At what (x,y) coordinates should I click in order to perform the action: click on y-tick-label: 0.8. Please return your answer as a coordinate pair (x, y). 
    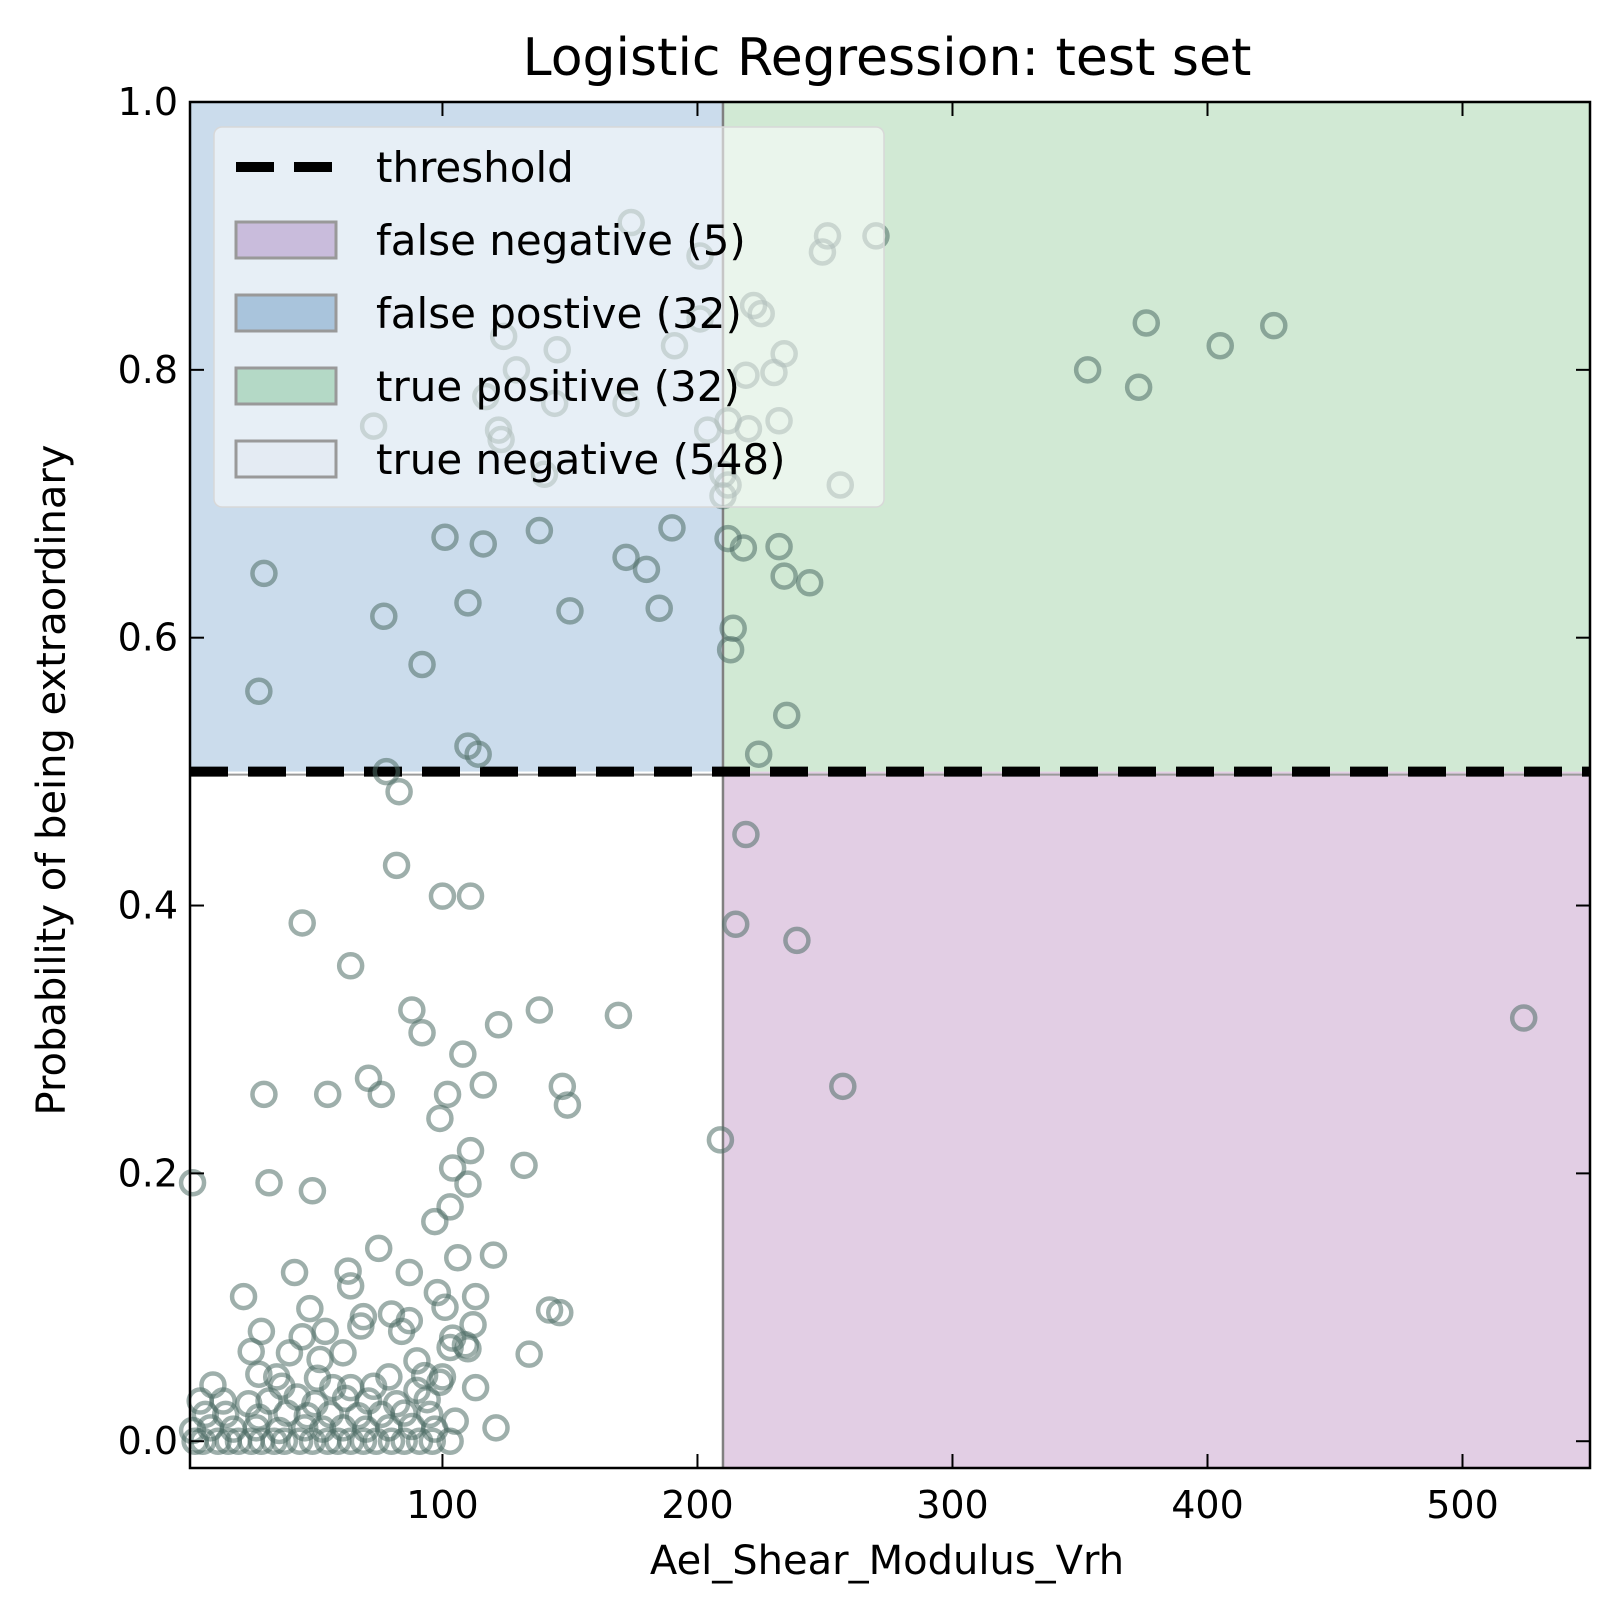
    Looking at the image, I should click on (148, 370).